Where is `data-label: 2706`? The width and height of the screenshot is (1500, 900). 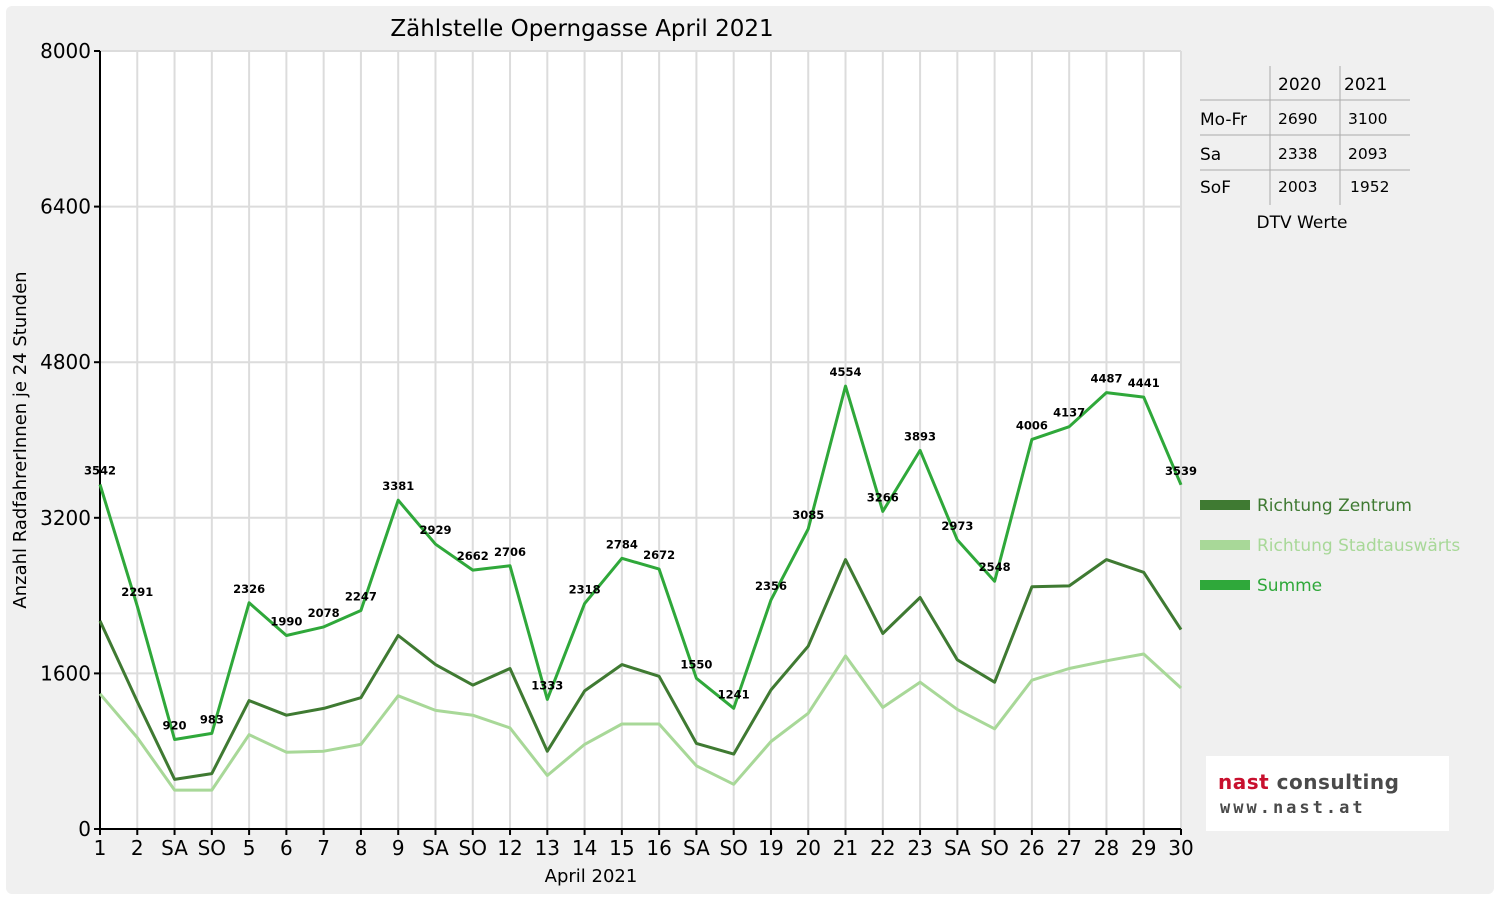
data-label: 2706 is located at coordinates (510, 552).